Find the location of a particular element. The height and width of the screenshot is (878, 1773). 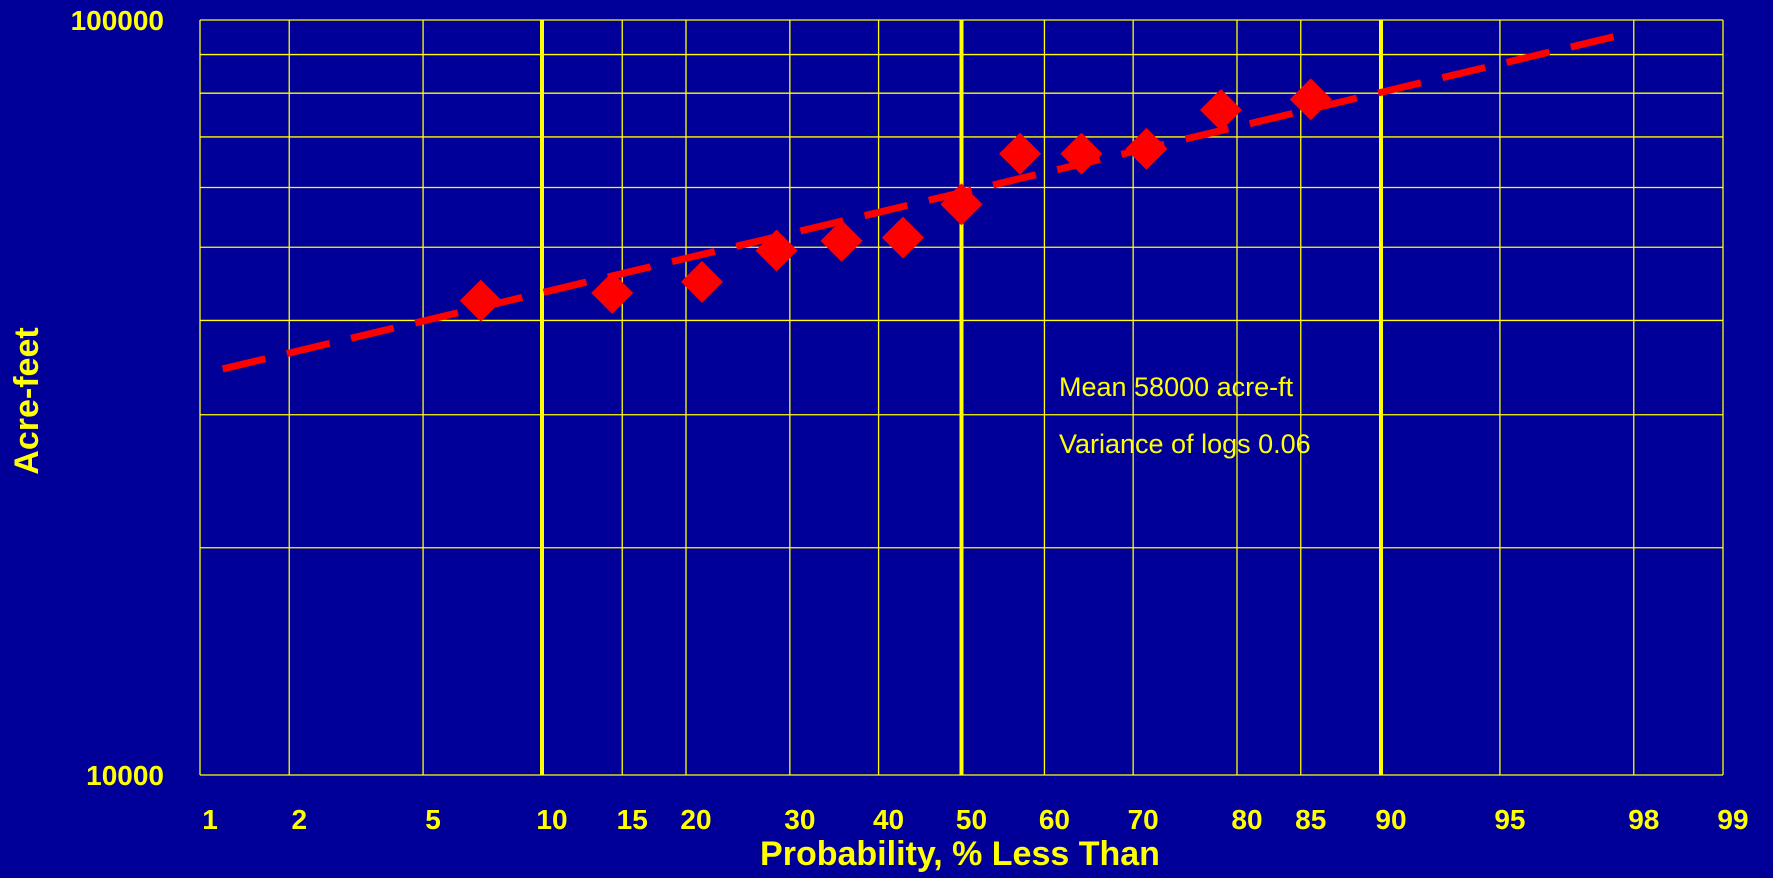

x-tick-label: 20 is located at coordinates (695, 819).